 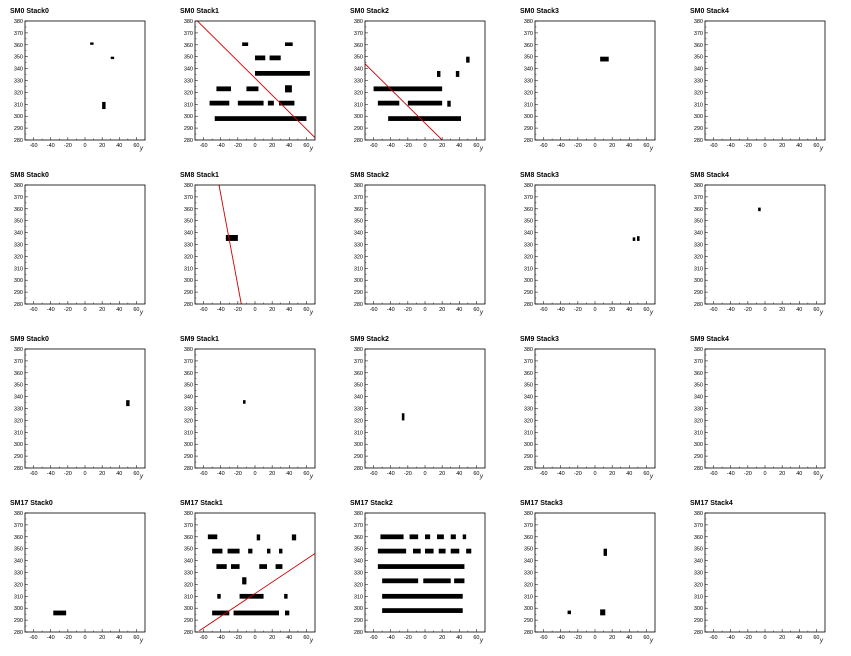 I want to click on panel-title: SM0 Stack0, so click(x=29, y=11).